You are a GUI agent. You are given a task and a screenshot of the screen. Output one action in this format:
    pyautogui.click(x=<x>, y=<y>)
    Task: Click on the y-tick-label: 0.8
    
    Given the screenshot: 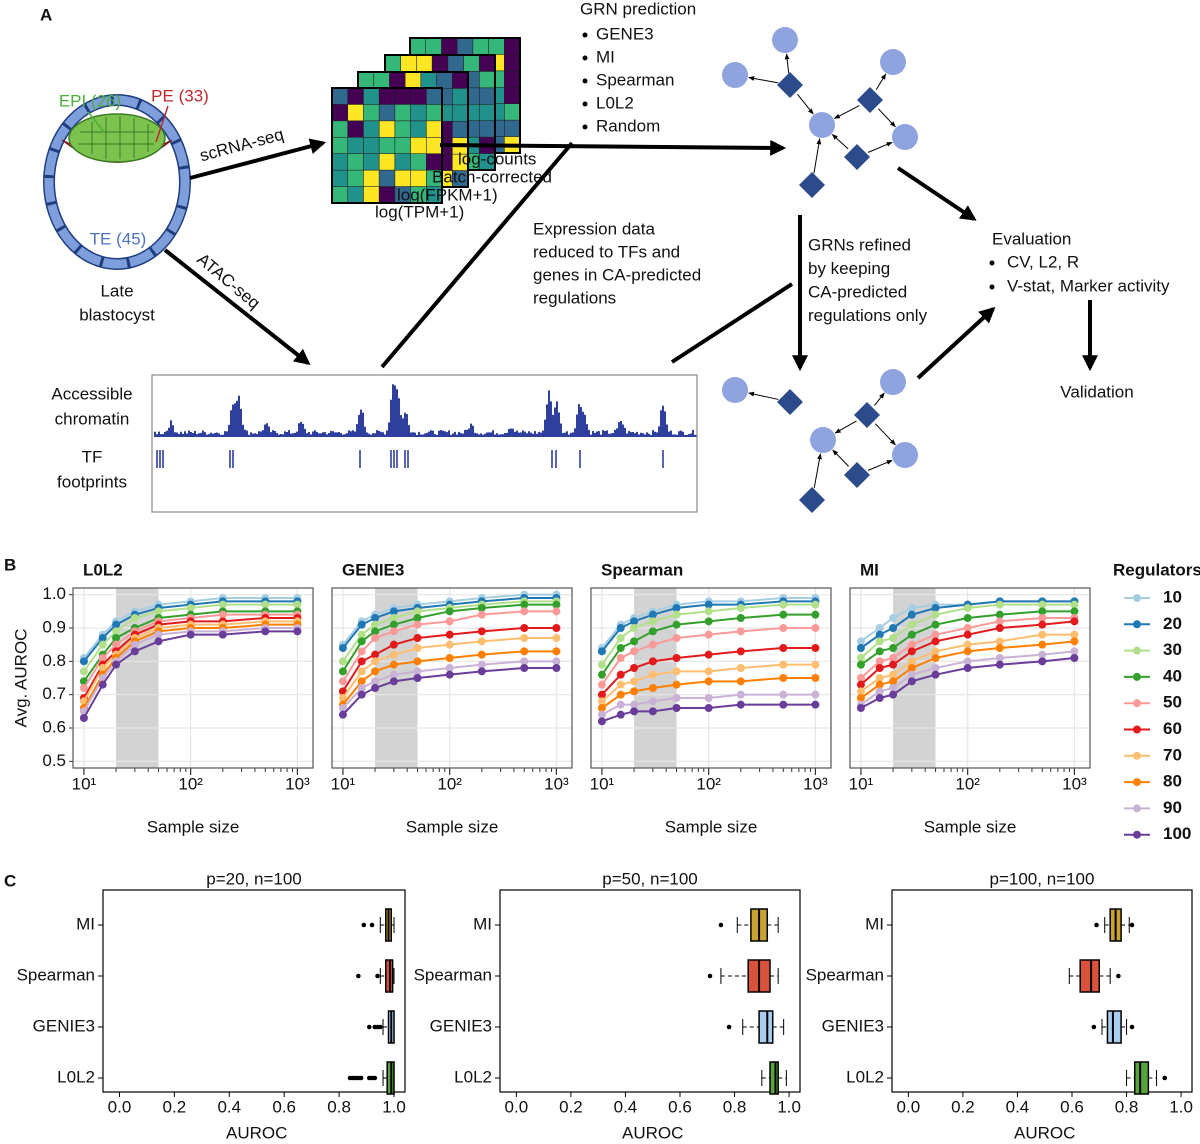 What is the action you would take?
    pyautogui.click(x=54, y=660)
    